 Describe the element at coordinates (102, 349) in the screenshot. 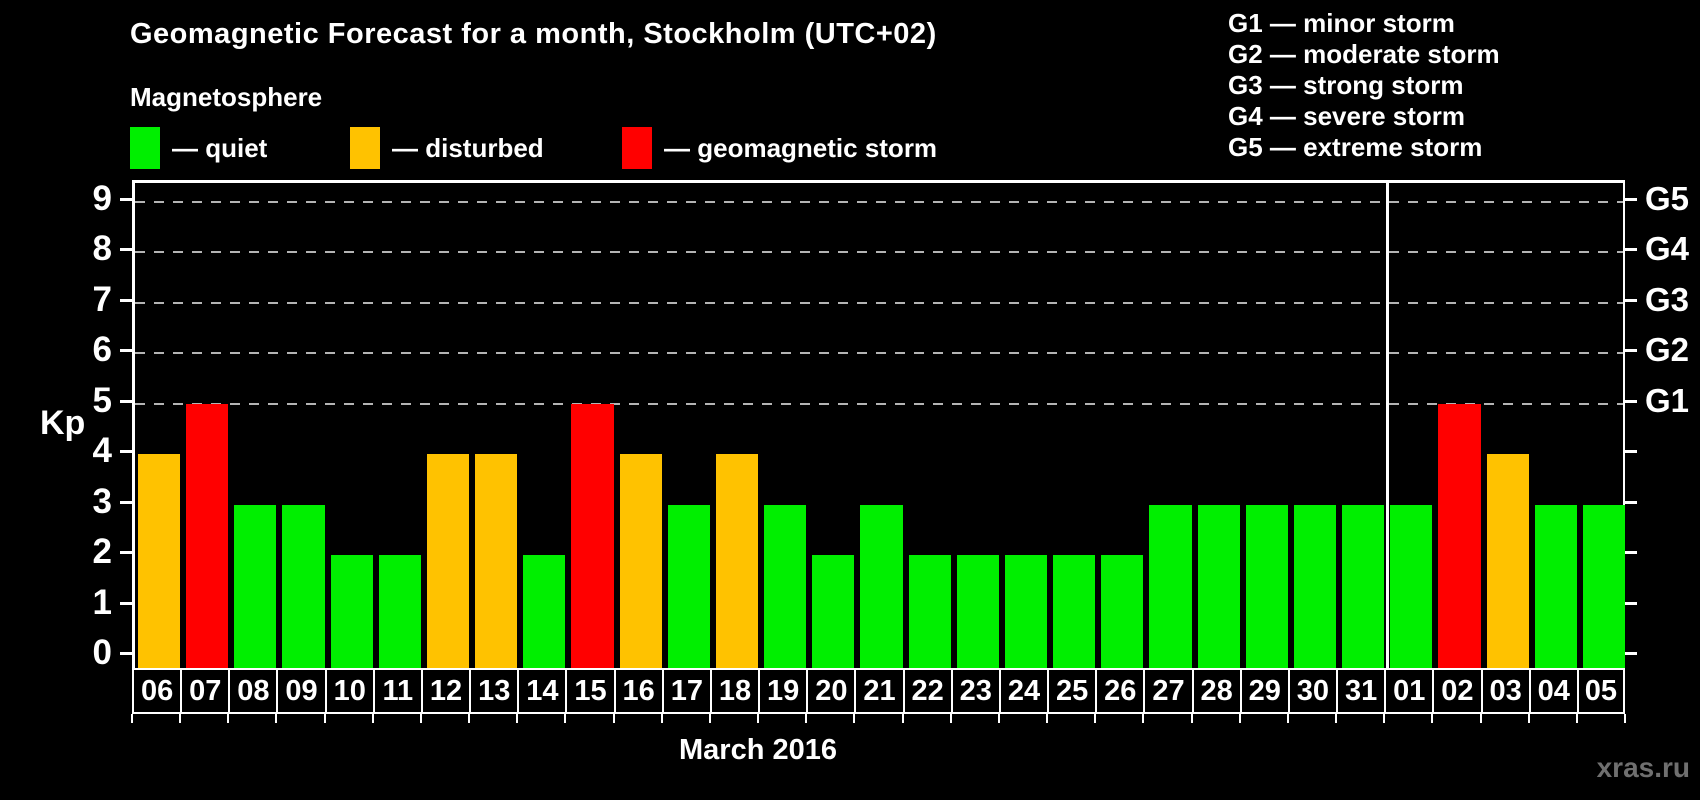

I see `y-axis-label-6: 6` at that location.